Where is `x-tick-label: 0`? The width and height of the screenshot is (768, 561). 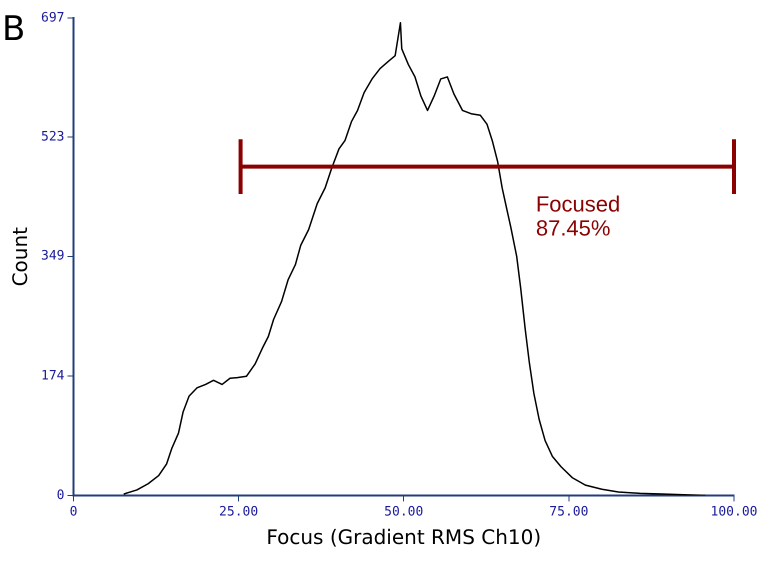
x-tick-label: 0 is located at coordinates (74, 512).